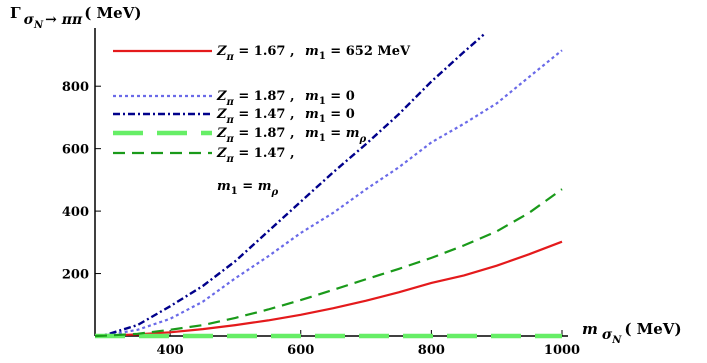  I want to click on x-tick-label: 400, so click(170, 350).